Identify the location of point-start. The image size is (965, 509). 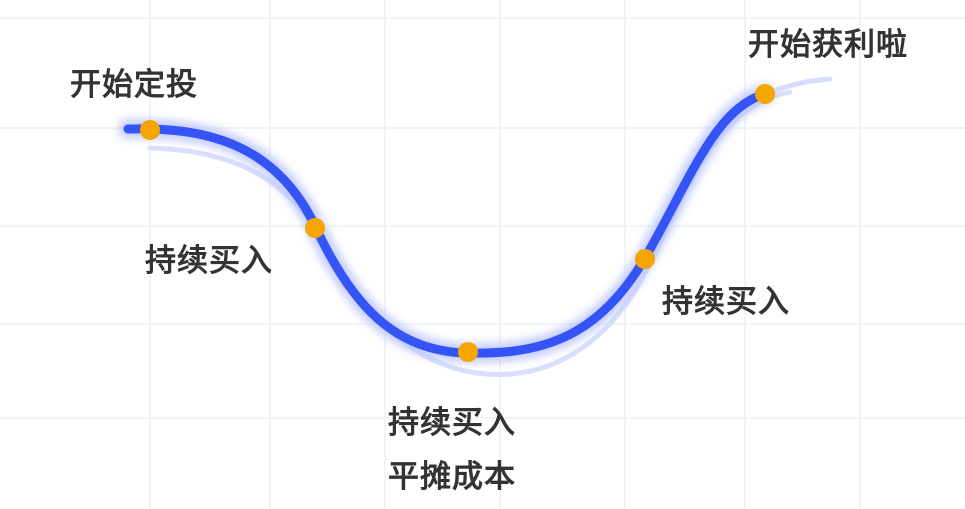
(150, 130).